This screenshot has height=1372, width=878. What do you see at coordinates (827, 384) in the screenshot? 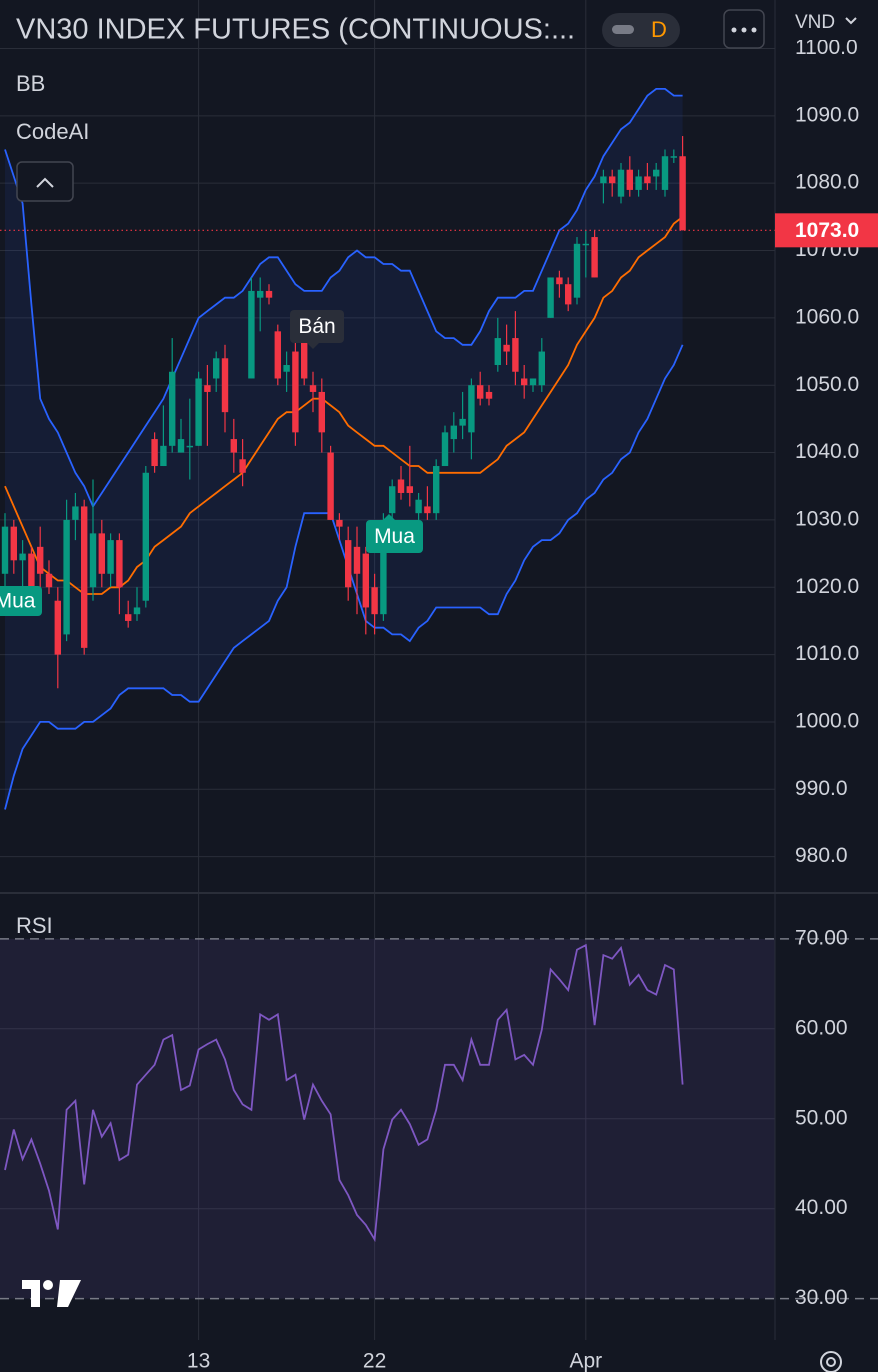
I see `y-tick-label: 1050.0` at bounding box center [827, 384].